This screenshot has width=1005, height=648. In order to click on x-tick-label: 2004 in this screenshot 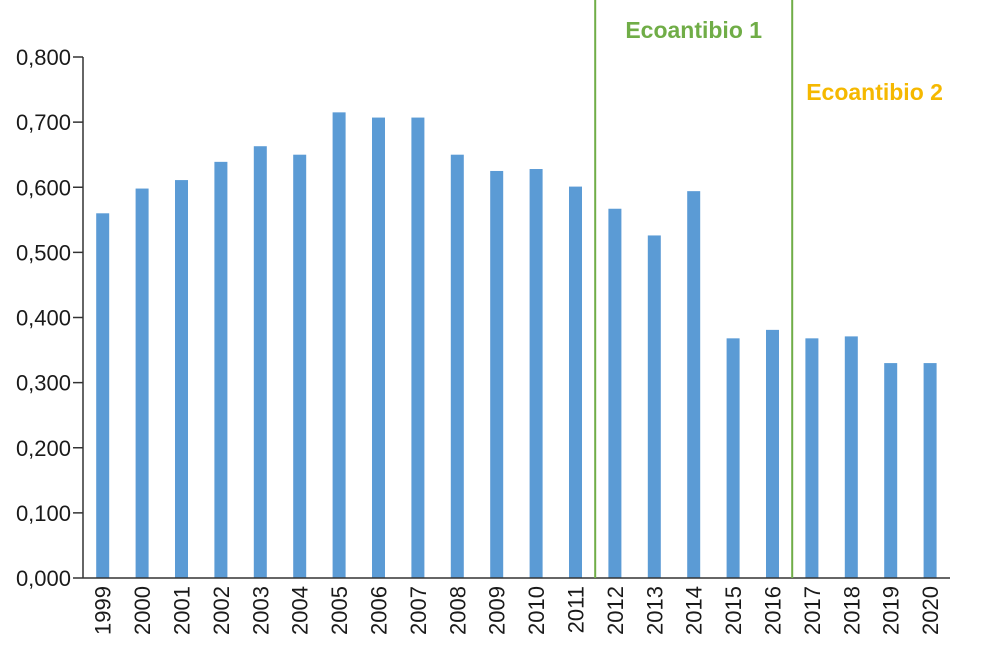, I will do `click(300, 610)`.